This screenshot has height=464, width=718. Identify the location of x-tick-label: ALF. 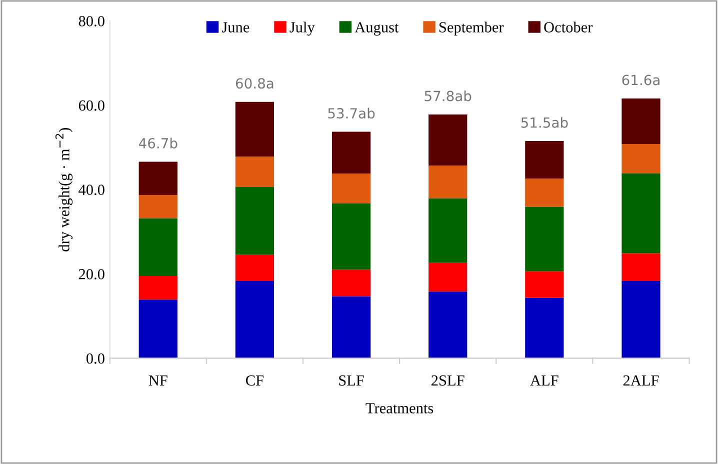
(544, 380).